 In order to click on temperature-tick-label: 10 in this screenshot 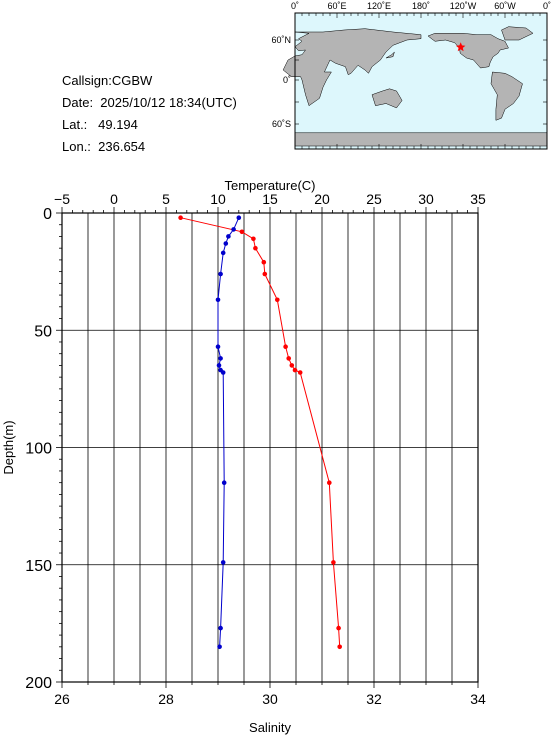, I will do `click(218, 199)`.